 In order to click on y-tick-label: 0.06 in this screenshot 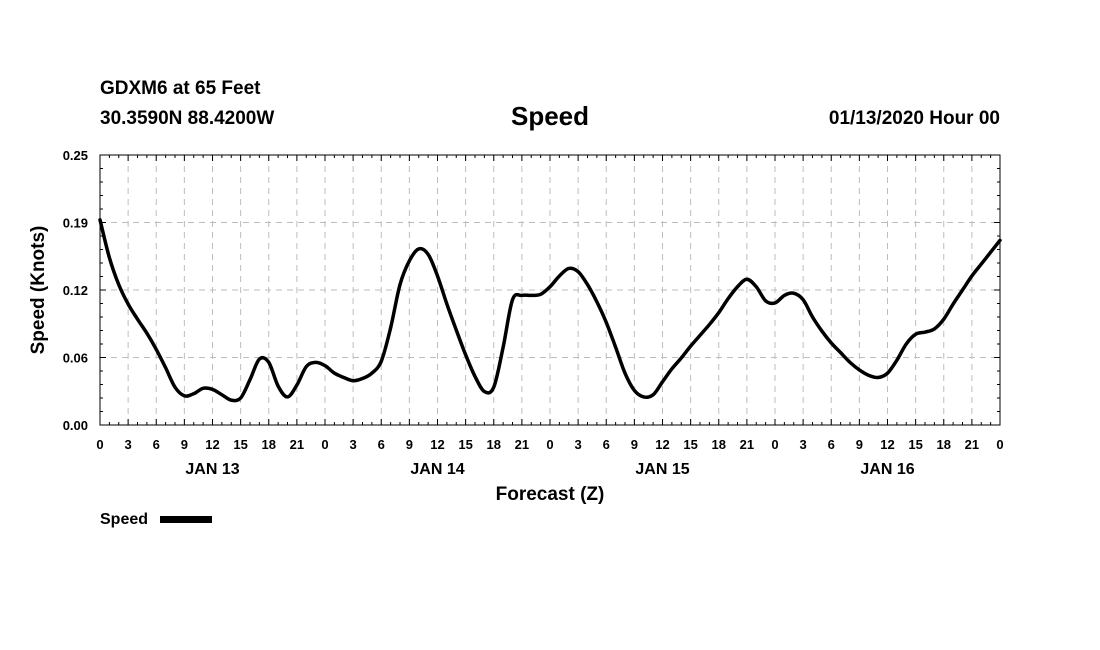, I will do `click(75, 358)`.